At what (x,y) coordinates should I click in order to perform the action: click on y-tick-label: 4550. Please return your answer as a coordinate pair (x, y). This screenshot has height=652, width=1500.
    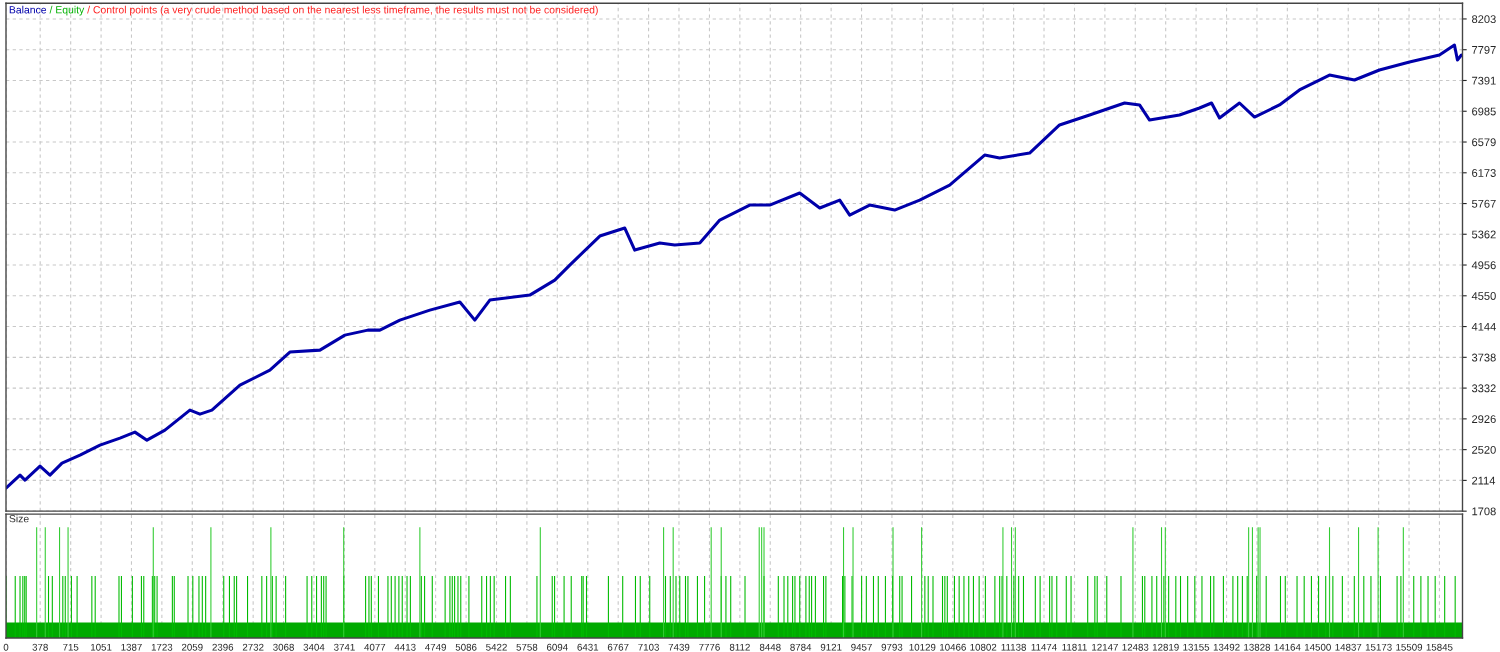
    Looking at the image, I should click on (1483, 296).